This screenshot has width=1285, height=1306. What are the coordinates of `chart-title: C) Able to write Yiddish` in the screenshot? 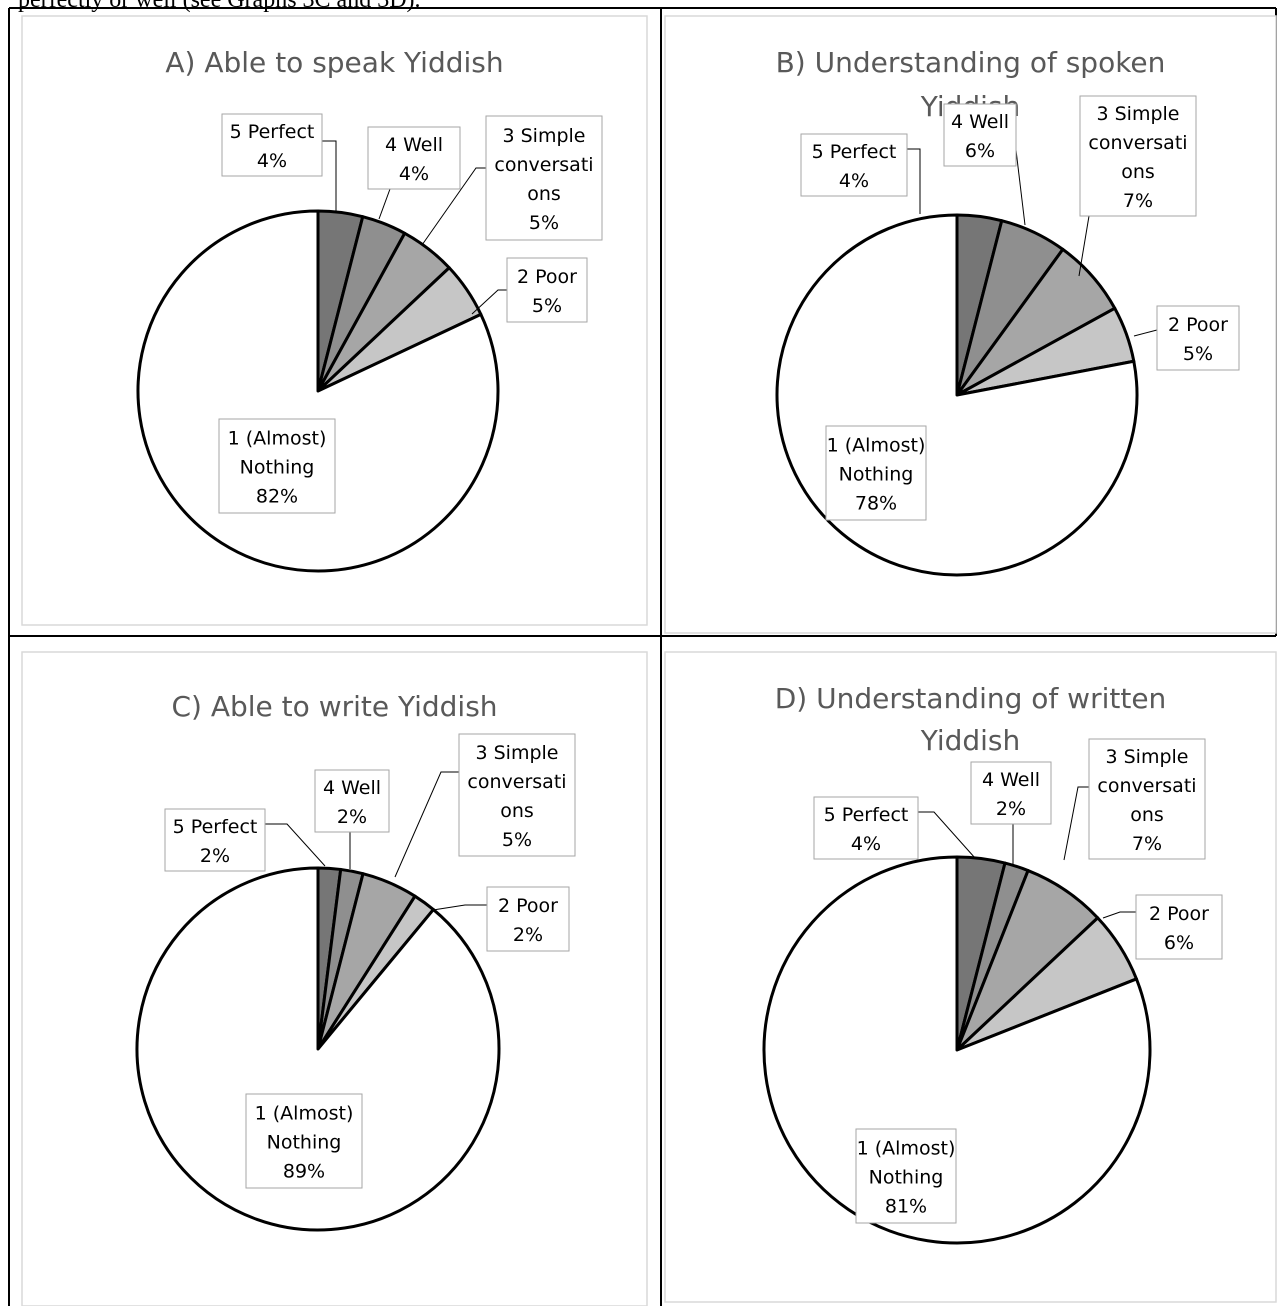 It's located at (334, 706).